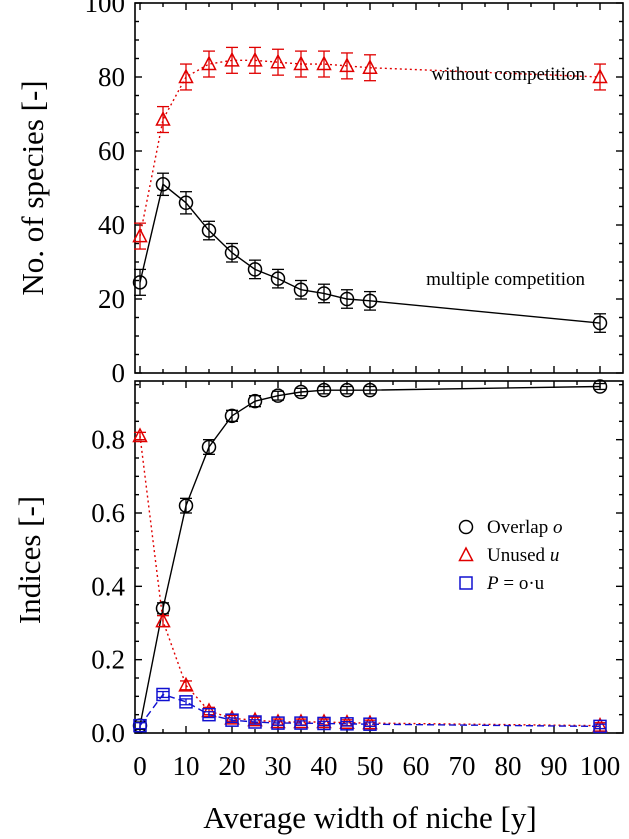 Image resolution: width=629 pixels, height=839 pixels. Describe the element at coordinates (466, 554) in the screenshot. I see `legend-marker-unused` at that location.